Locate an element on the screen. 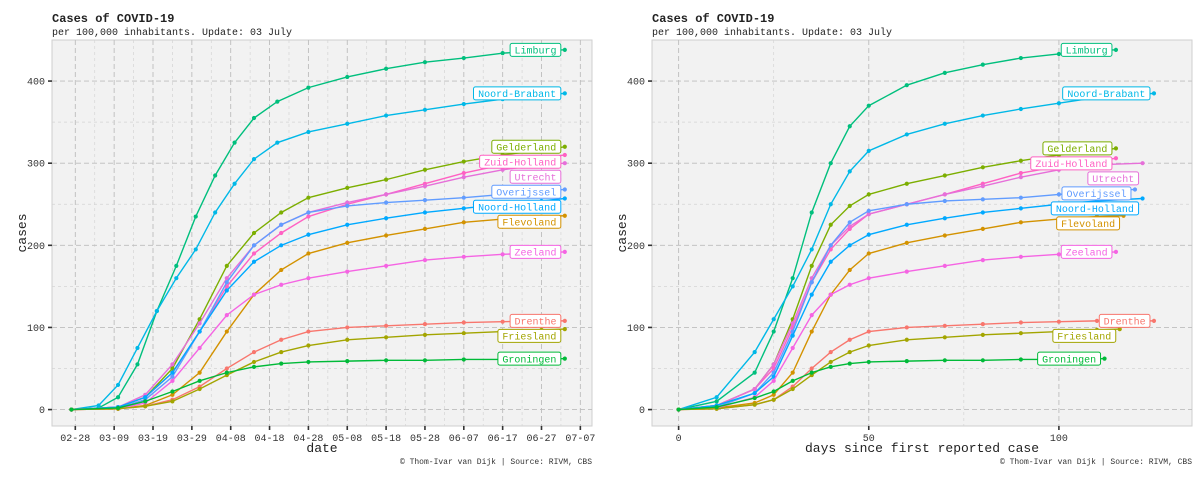 This screenshot has width=1200, height=480. y-tick-label: 300 is located at coordinates (636, 165).